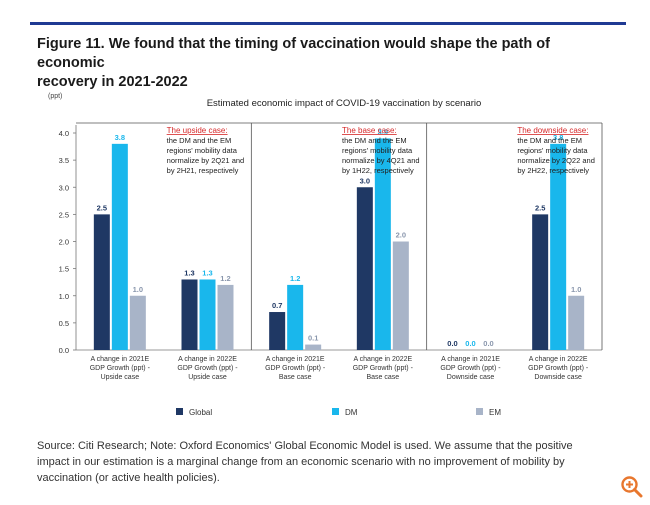 The image size is (650, 505). Describe the element at coordinates (64, 269) in the screenshot. I see `y-tick-label: 1.5` at that location.